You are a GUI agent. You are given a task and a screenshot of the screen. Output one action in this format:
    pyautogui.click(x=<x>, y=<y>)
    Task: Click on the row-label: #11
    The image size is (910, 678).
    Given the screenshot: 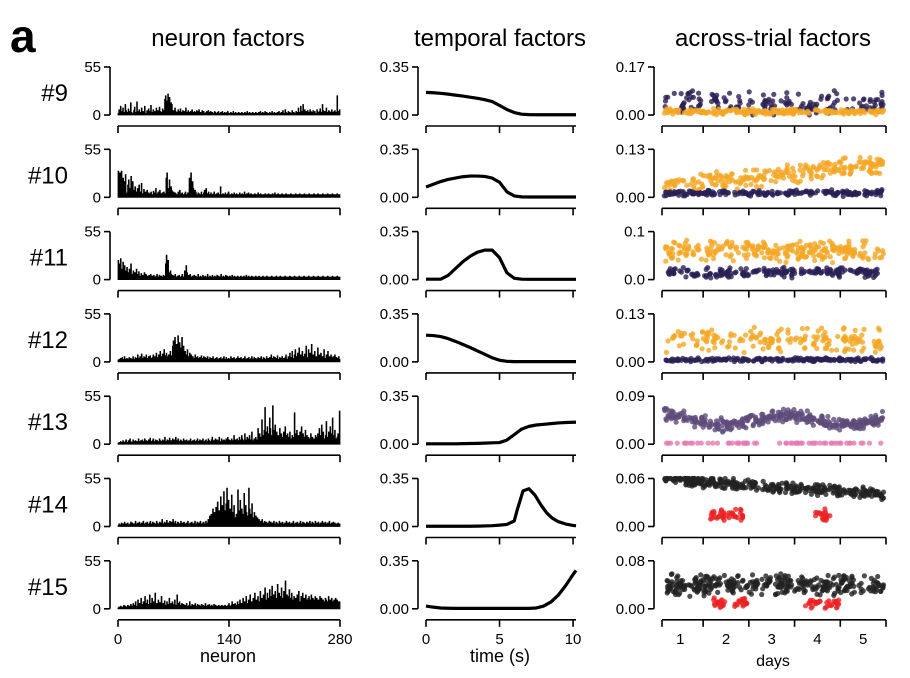 What is the action you would take?
    pyautogui.click(x=49, y=258)
    